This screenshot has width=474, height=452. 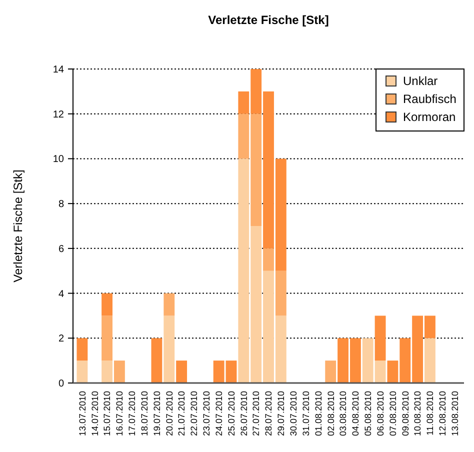 I want to click on x-tick-label: 13.08.2010, so click(x=455, y=413).